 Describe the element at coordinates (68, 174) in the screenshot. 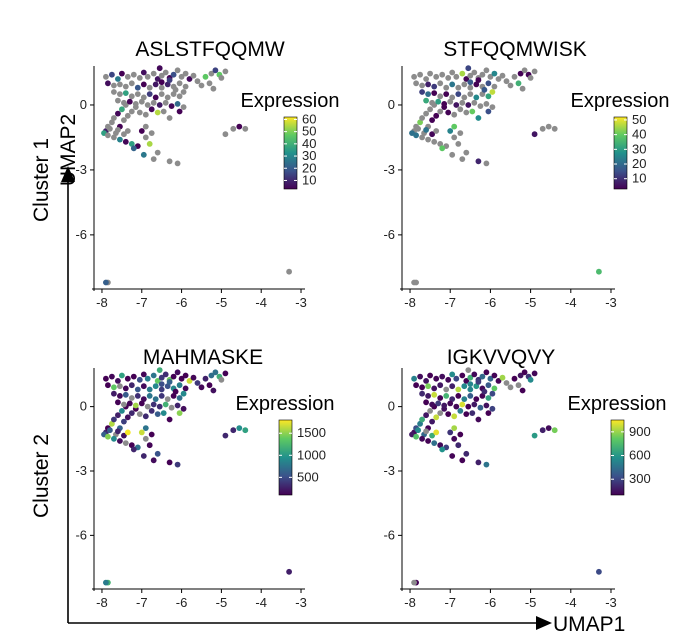

I see `umap2-arrow-head` at that location.